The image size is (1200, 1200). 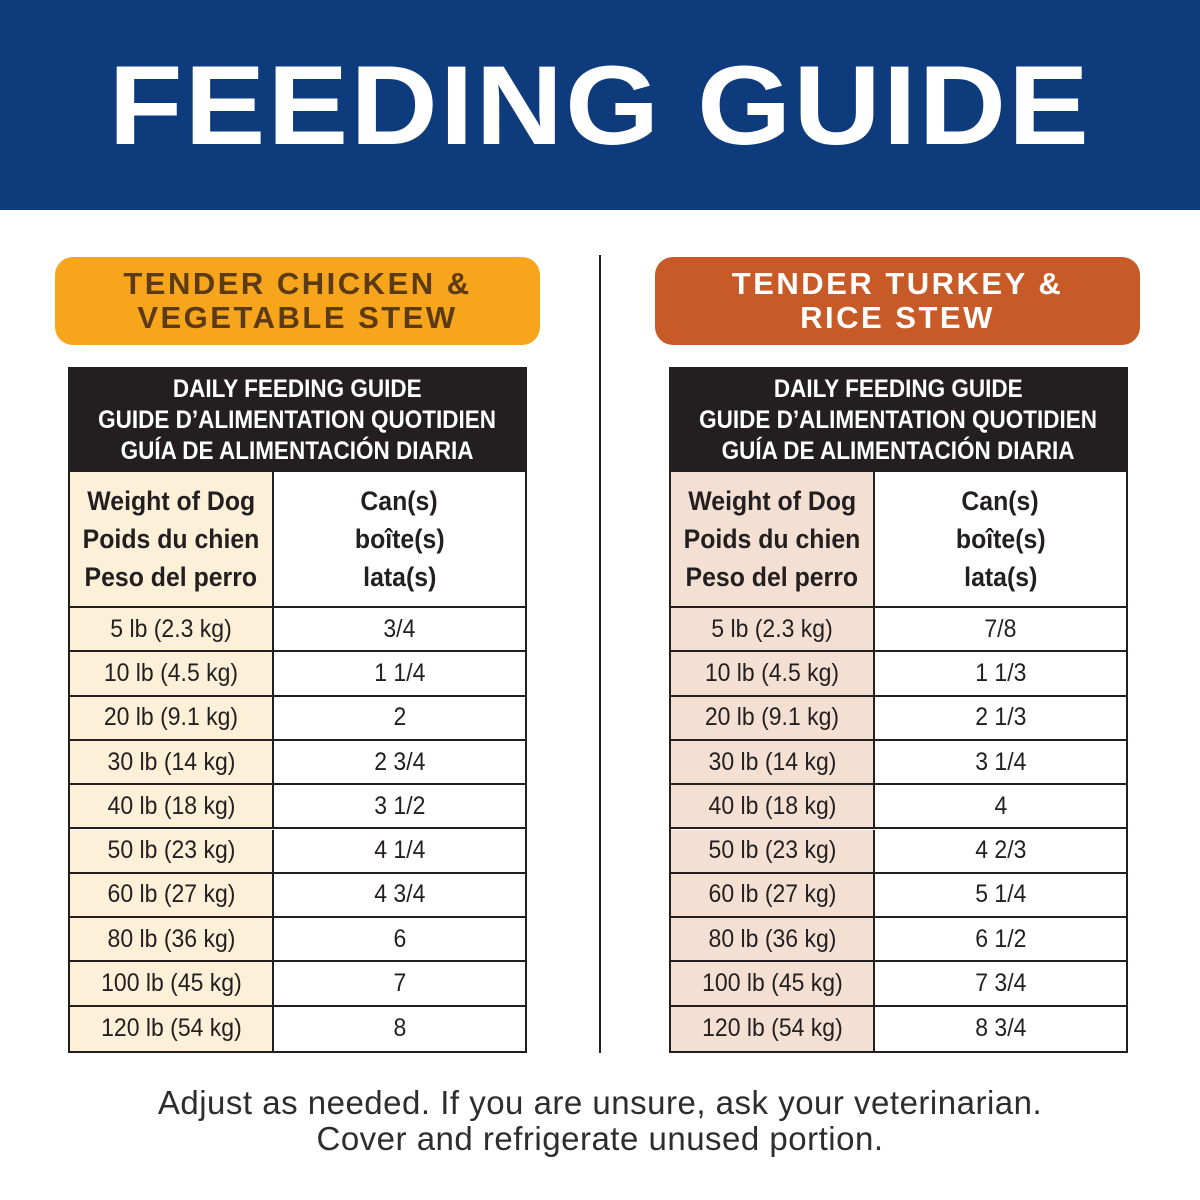 What do you see at coordinates (171, 501) in the screenshot?
I see `column-header-line: Weight of Dog` at bounding box center [171, 501].